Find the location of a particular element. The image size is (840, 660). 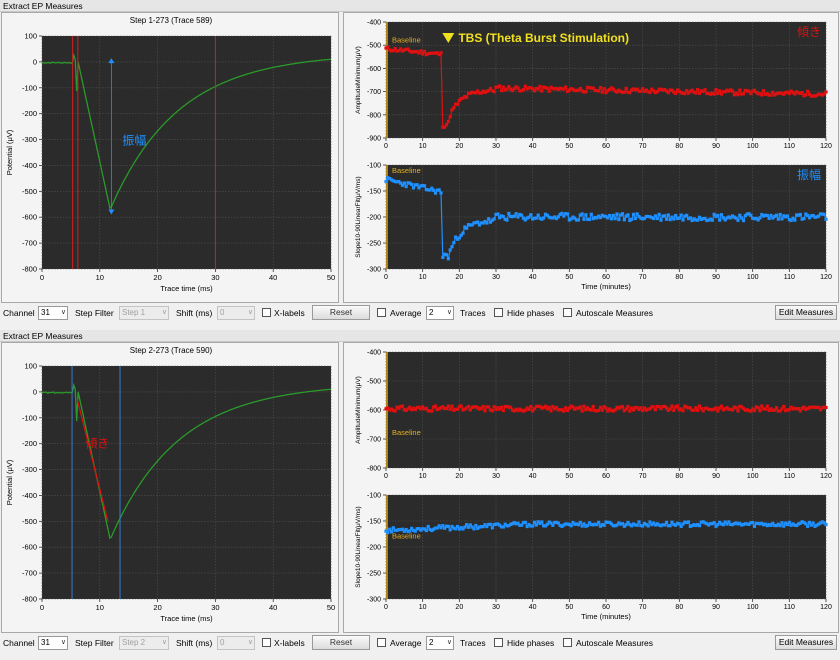

y-axis-label: Slope10-90LinearFit(μV/ms) is located at coordinates (358, 546).